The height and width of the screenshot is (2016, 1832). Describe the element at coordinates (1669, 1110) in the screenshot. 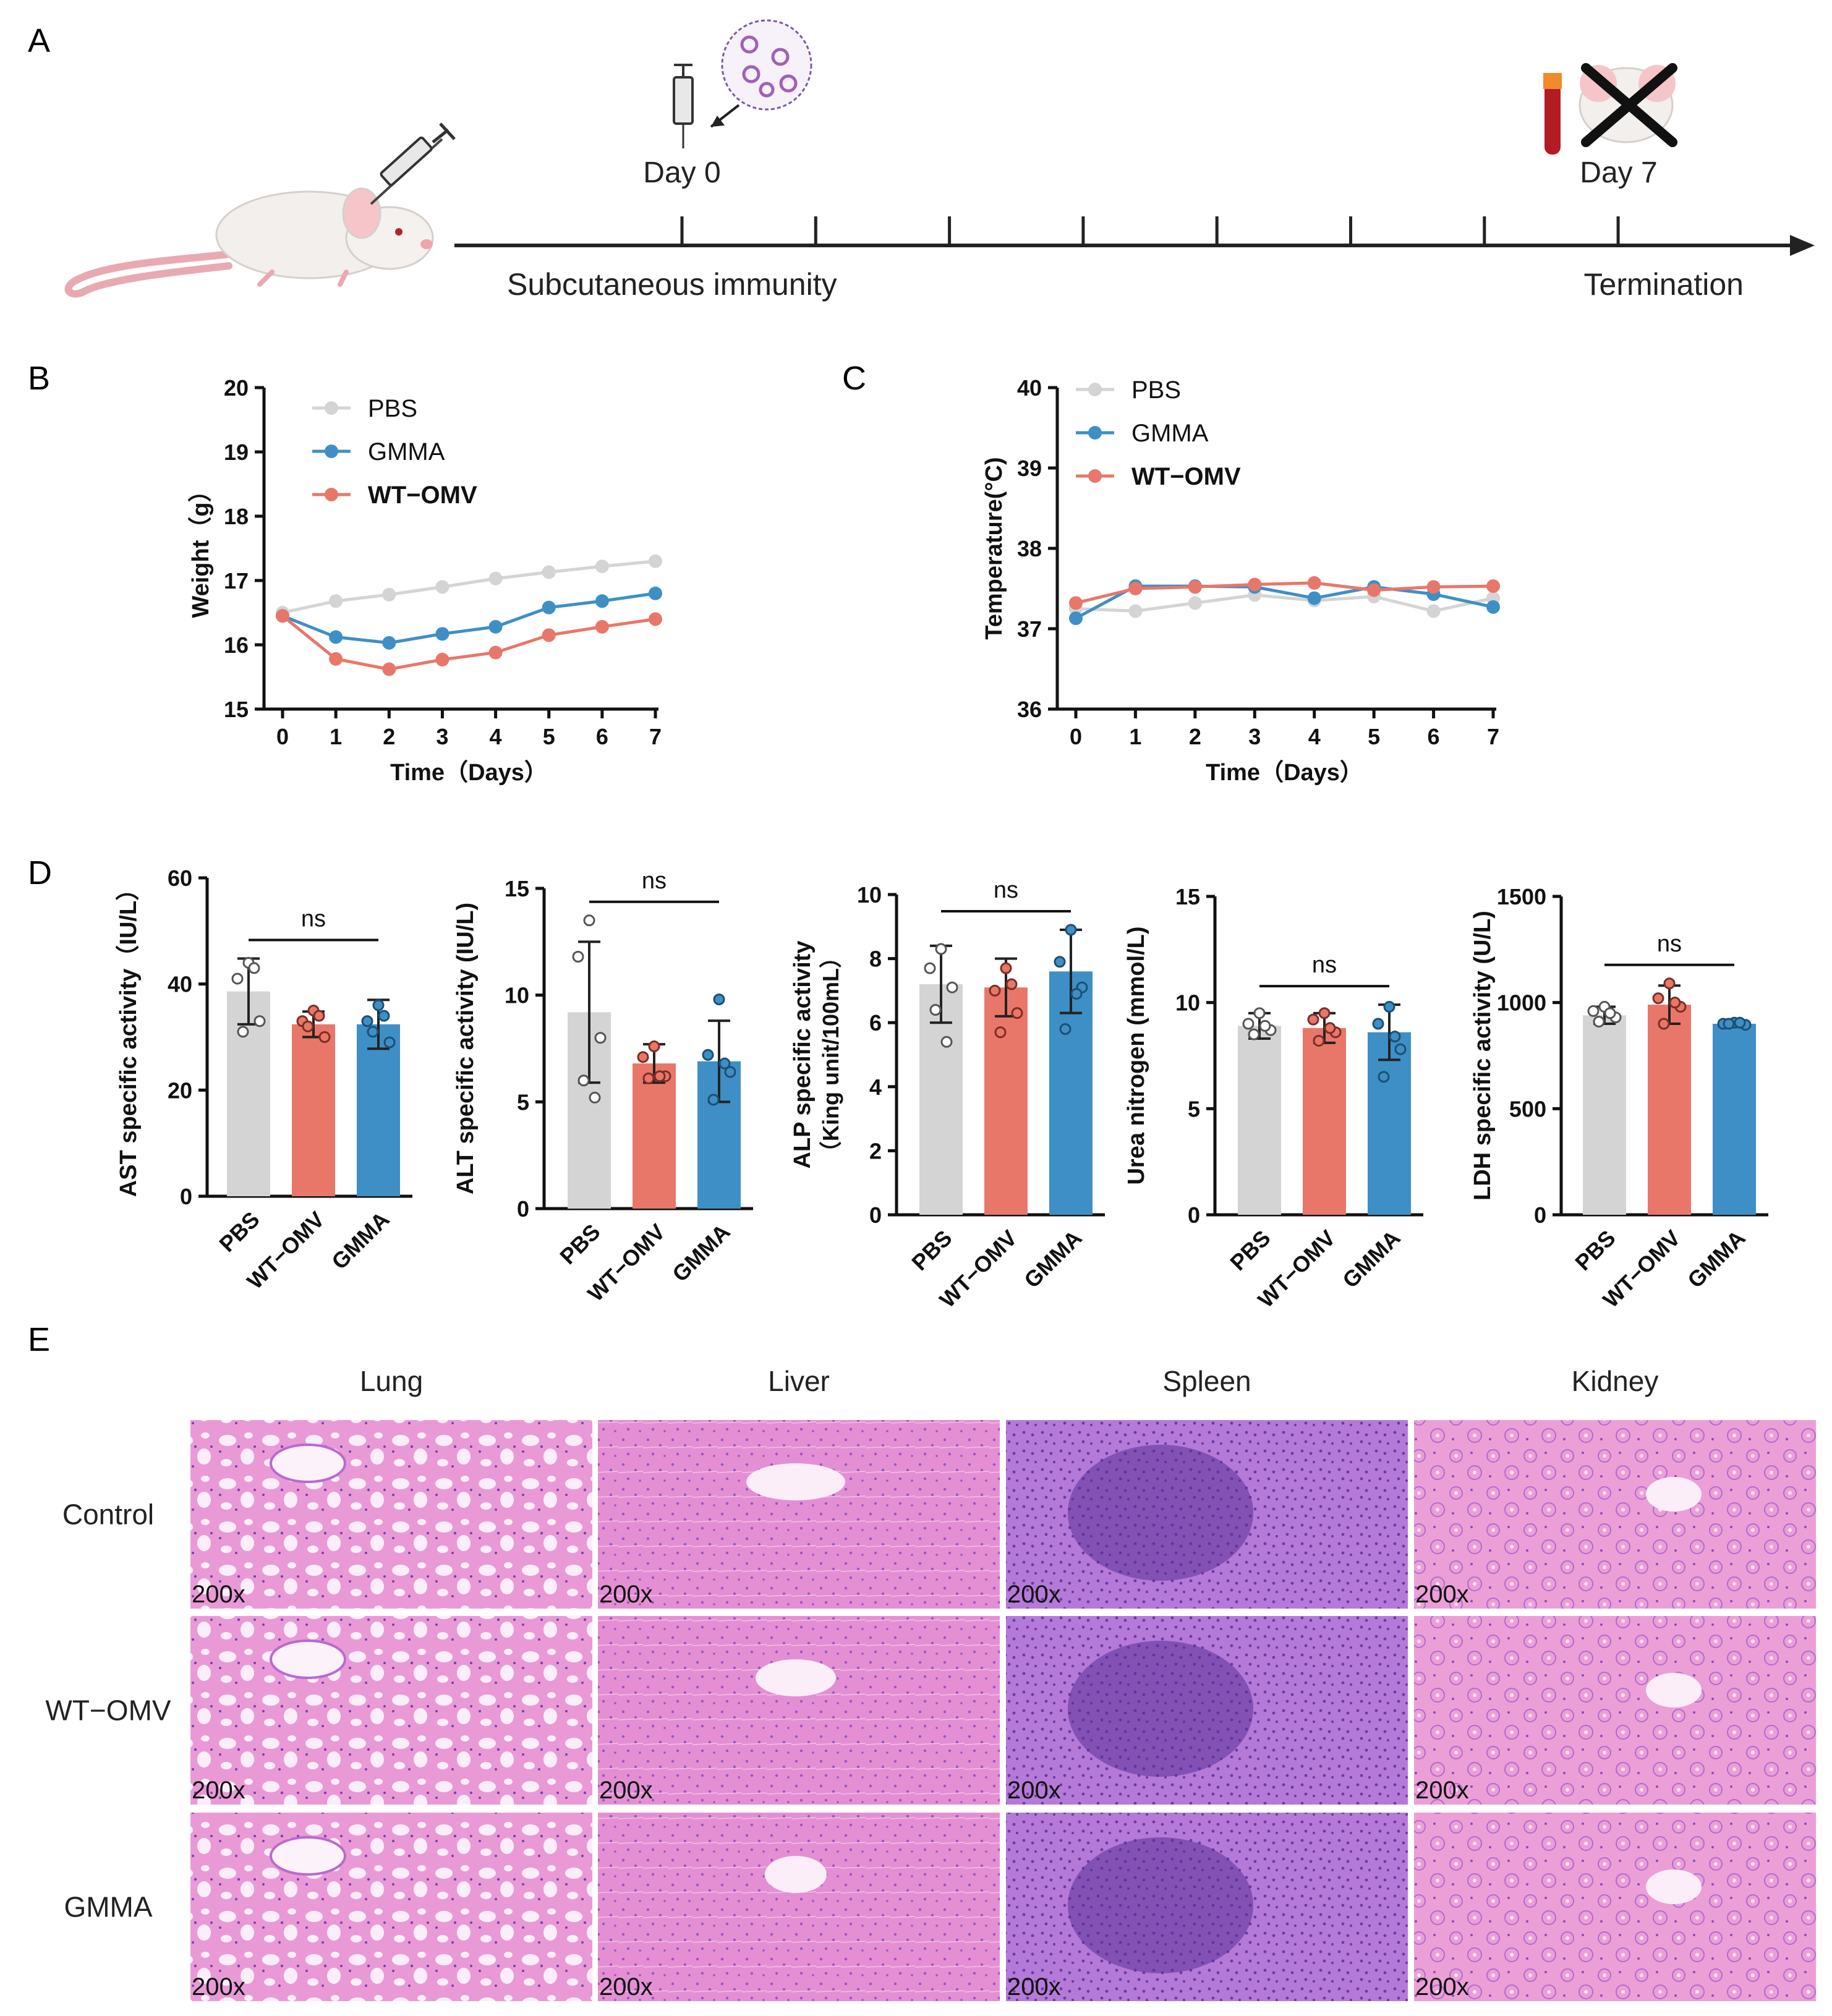

I see `bar-wtomv` at that location.